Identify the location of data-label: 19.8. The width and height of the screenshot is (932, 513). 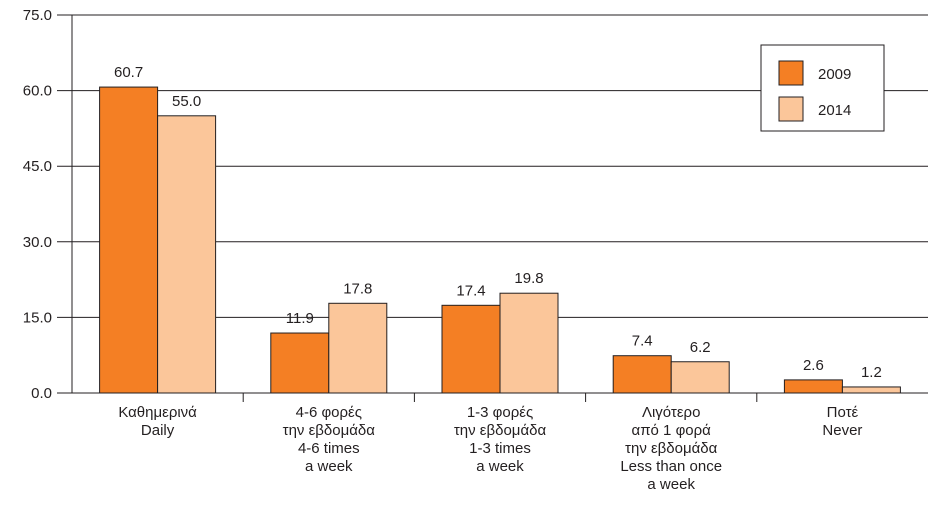
(528, 278).